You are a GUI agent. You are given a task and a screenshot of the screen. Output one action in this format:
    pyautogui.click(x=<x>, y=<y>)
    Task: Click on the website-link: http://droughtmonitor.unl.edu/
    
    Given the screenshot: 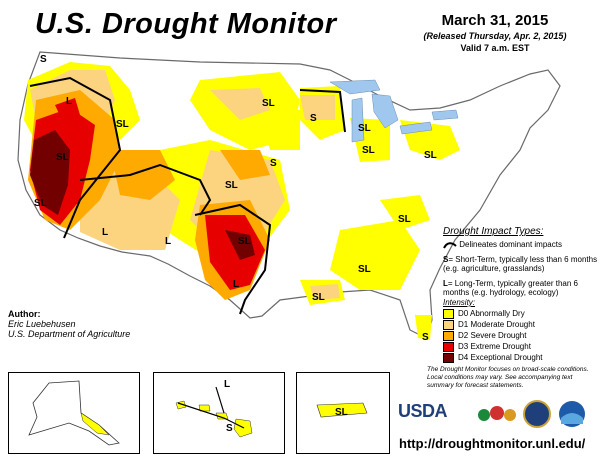 What is the action you would take?
    pyautogui.click(x=492, y=443)
    